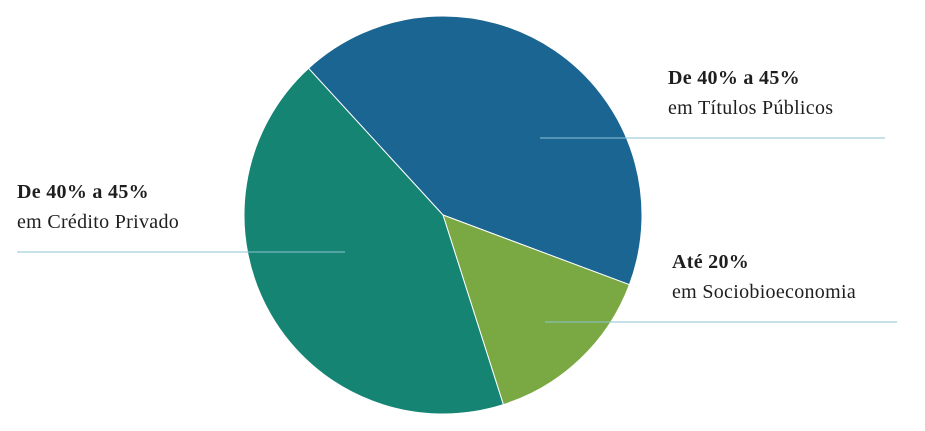 This screenshot has width=925, height=431. I want to click on pie-slice, so click(536, 310).